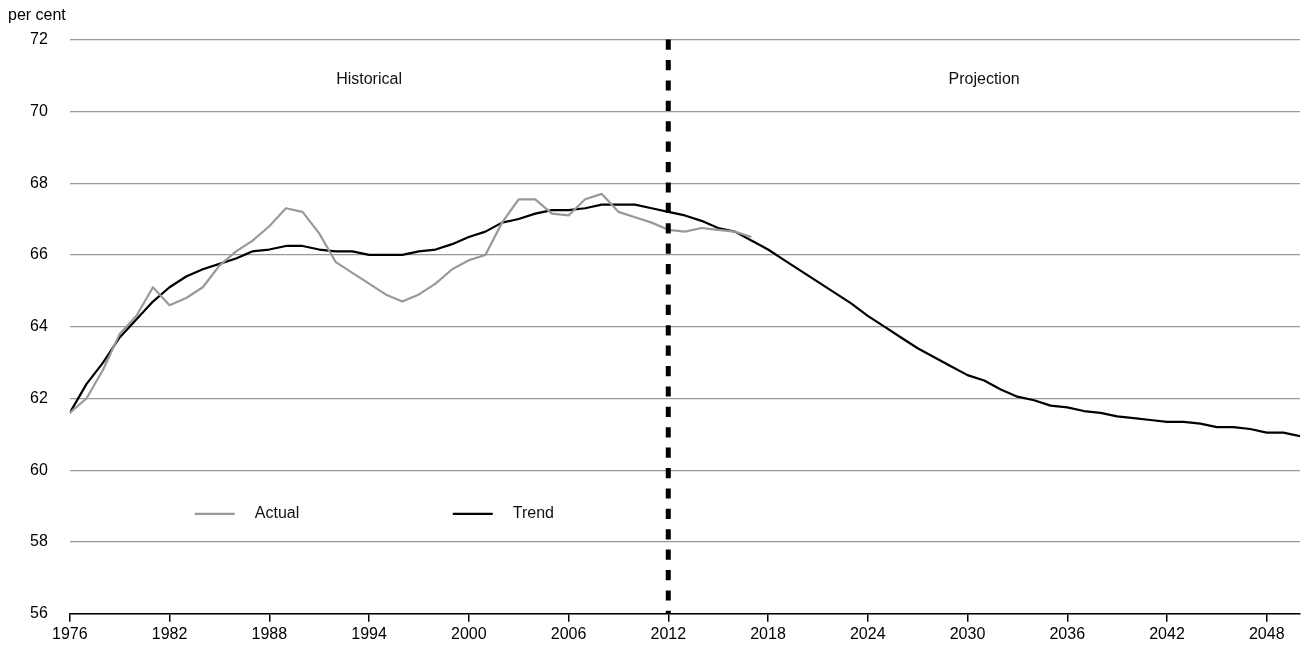 The image size is (1312, 655). Describe the element at coordinates (39, 110) in the screenshot. I see `y-tick-label: 70` at that location.